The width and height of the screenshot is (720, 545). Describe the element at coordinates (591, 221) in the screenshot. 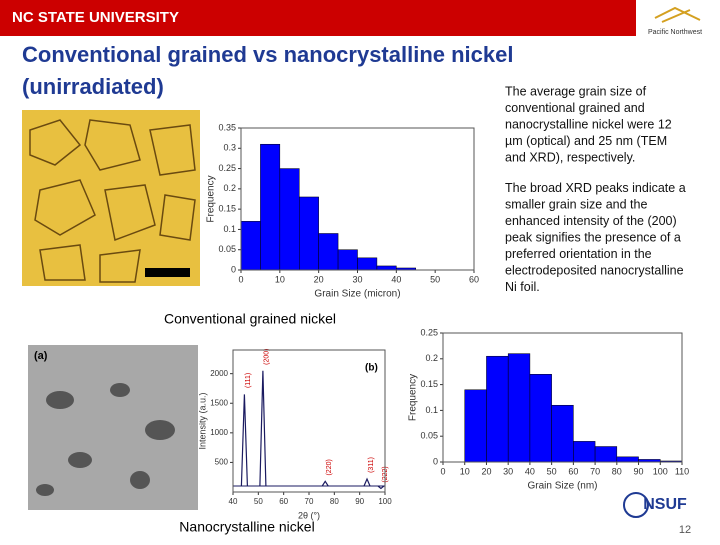

I see `paragraph-line: enhanced intensity of the (200)` at that location.